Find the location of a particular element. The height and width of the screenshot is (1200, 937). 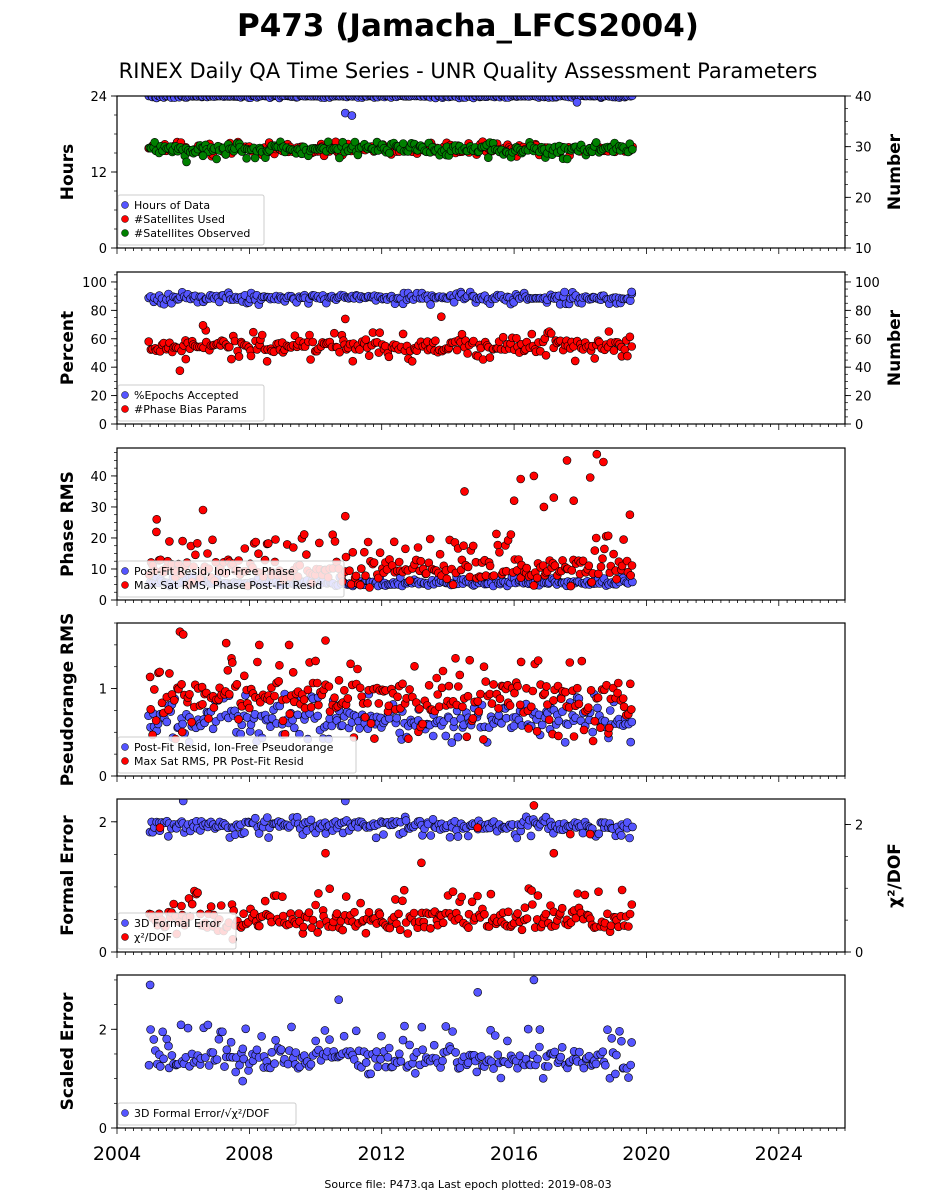

y-tick-label-right: 2 is located at coordinates (859, 826).